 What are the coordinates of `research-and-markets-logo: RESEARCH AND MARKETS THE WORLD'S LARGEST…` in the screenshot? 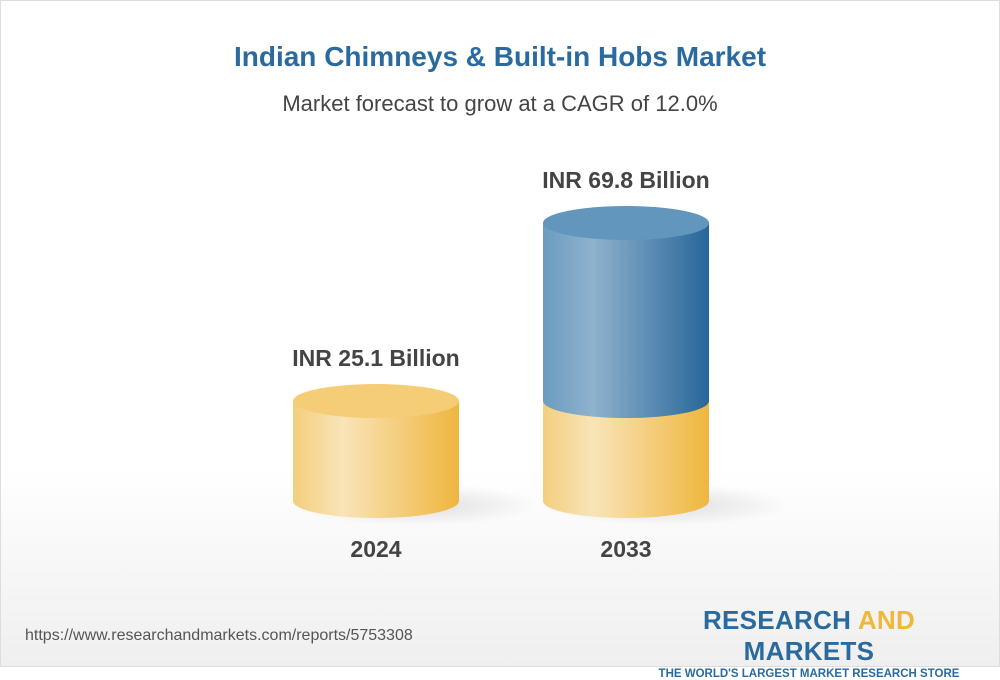 It's located at (809, 642).